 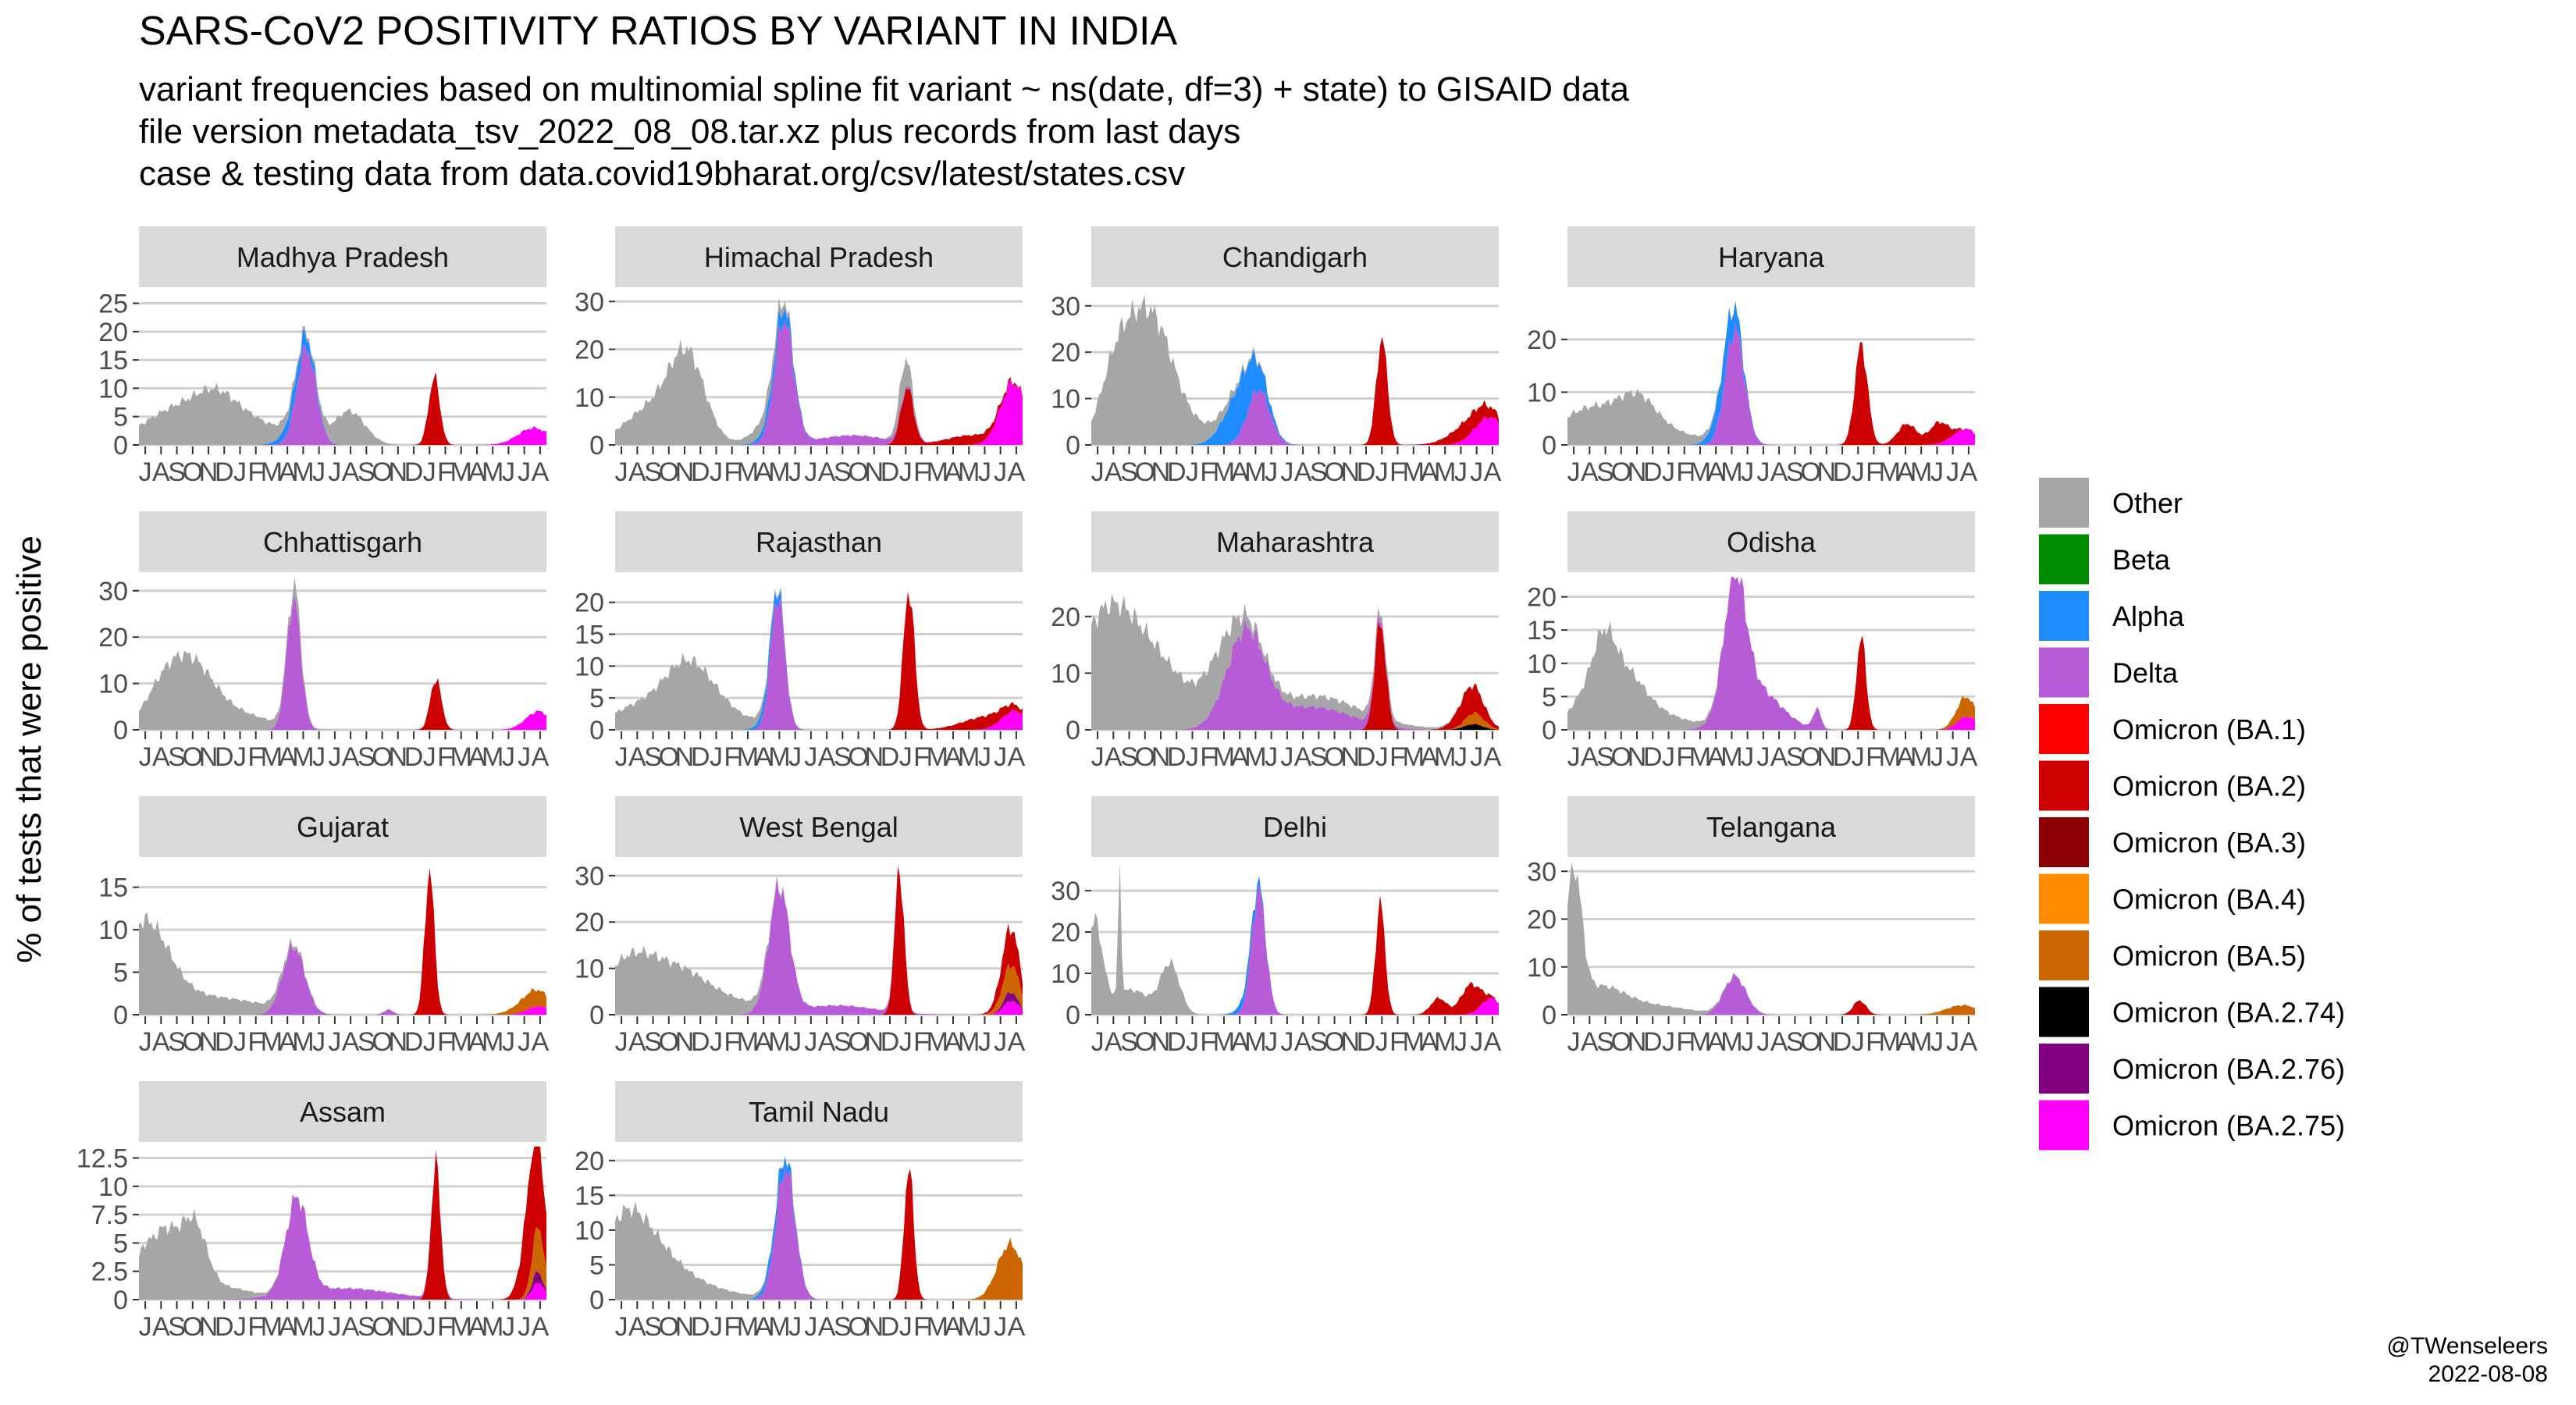 What do you see at coordinates (1295, 542) in the screenshot?
I see `strip-label-maharashtra: Maharashtra` at bounding box center [1295, 542].